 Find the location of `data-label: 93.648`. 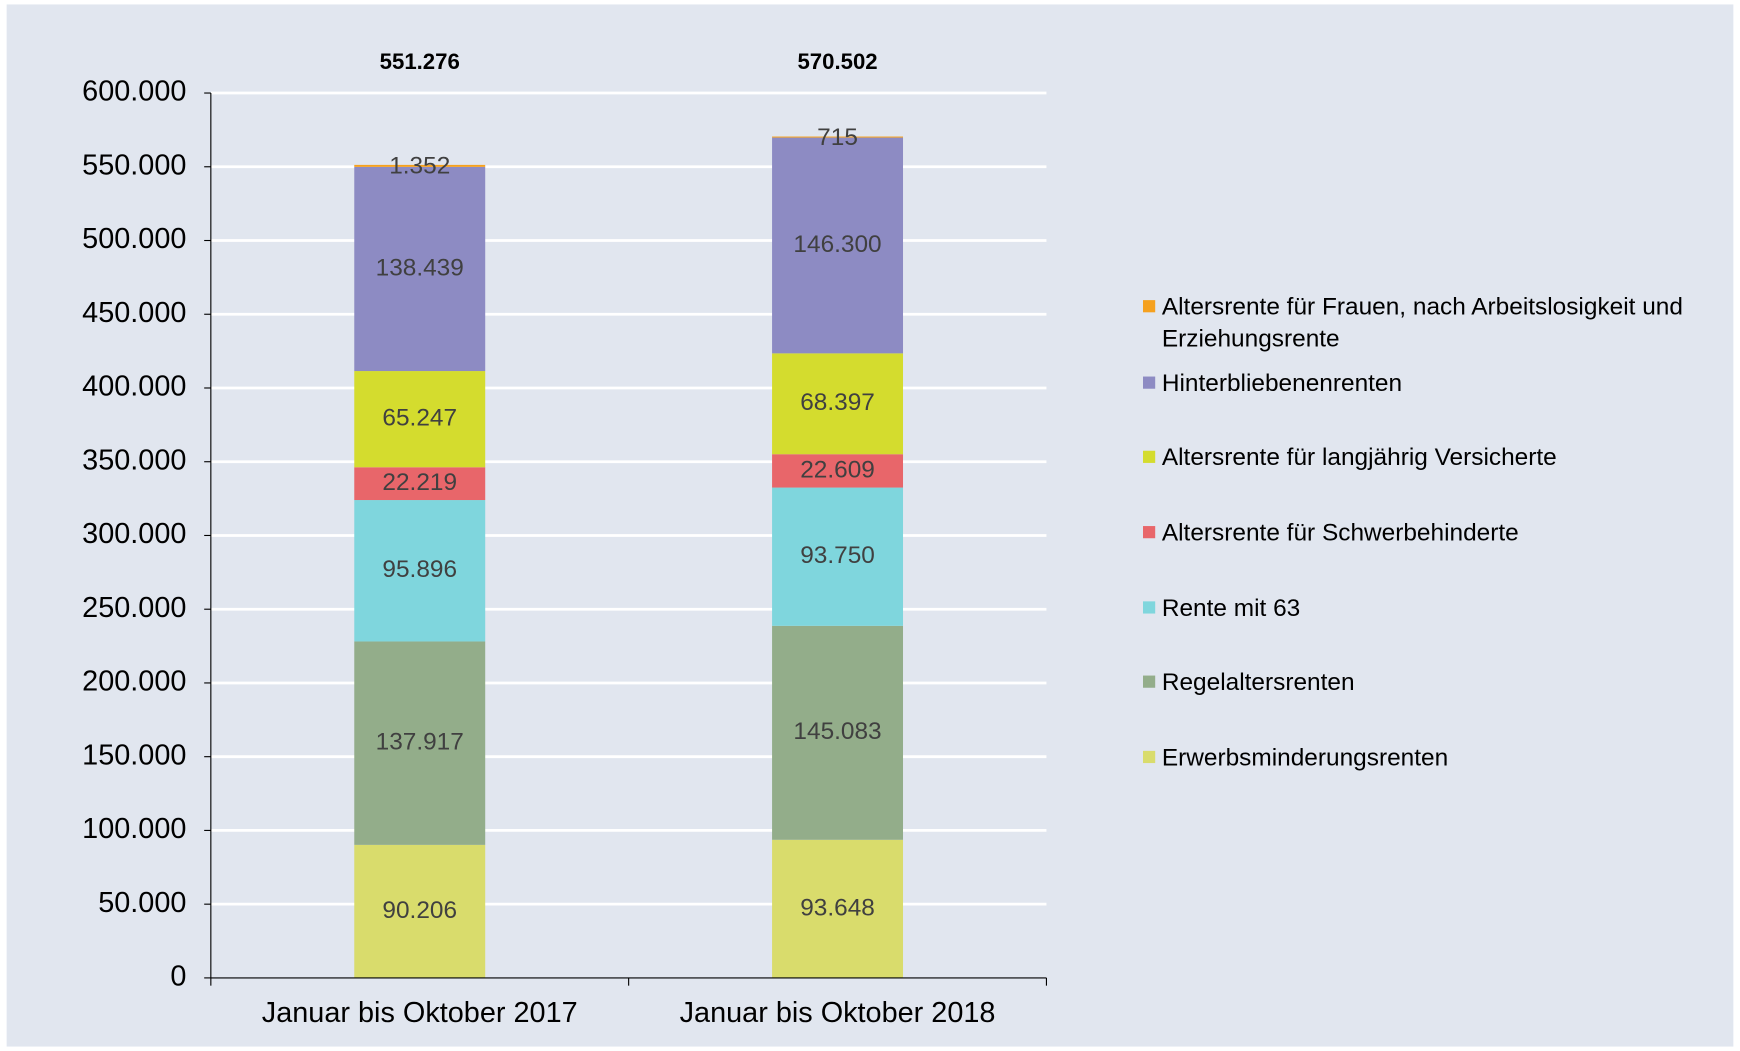

data-label: 93.648 is located at coordinates (837, 907).